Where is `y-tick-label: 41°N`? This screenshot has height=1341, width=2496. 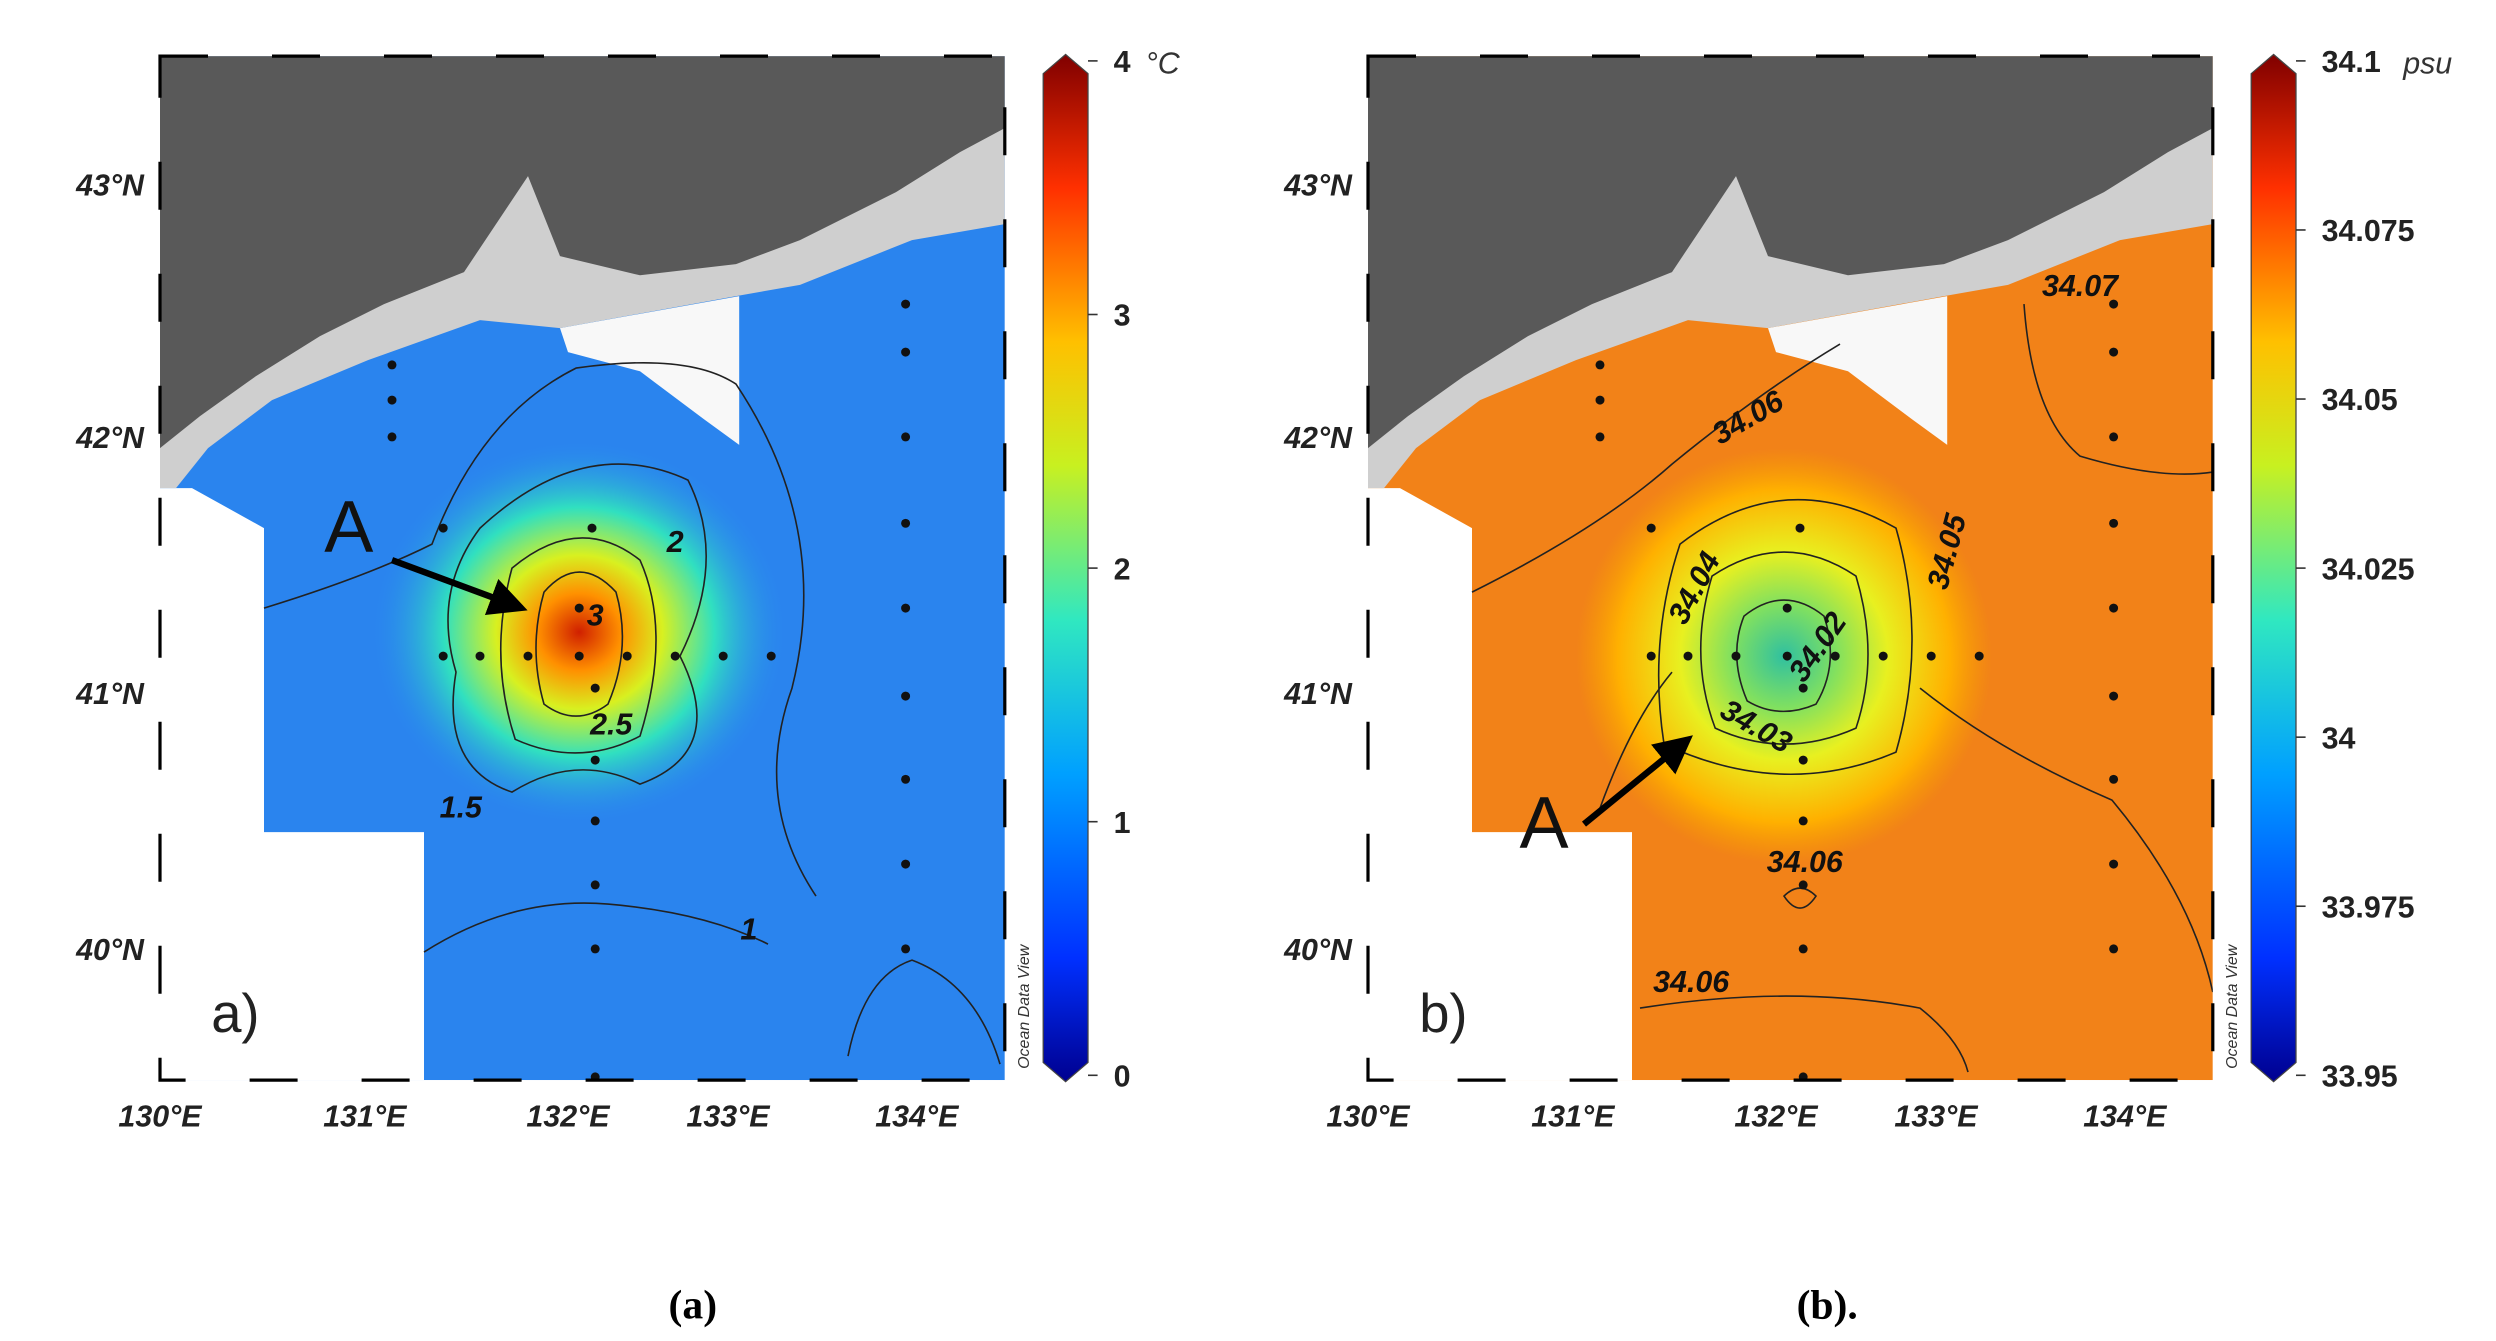 y-tick-label: 41°N is located at coordinates (1318, 694).